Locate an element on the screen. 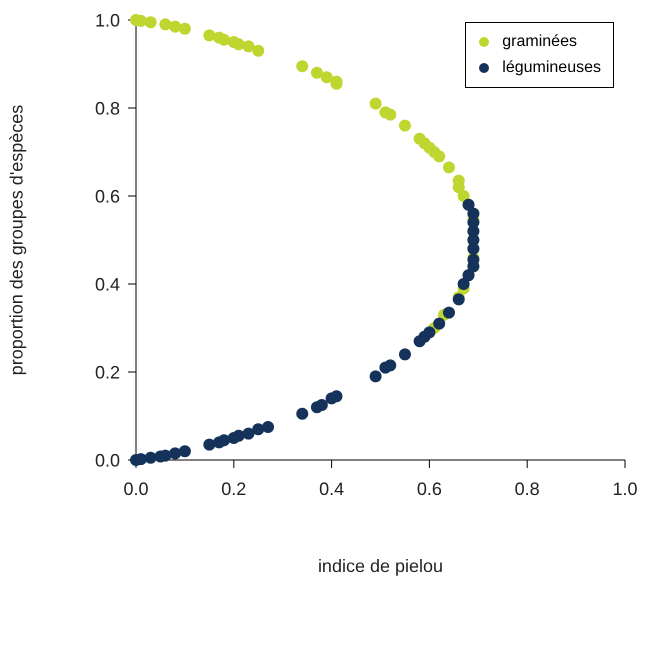 The width and height of the screenshot is (646, 662). x-tick-label: 0.8 is located at coordinates (527, 488).